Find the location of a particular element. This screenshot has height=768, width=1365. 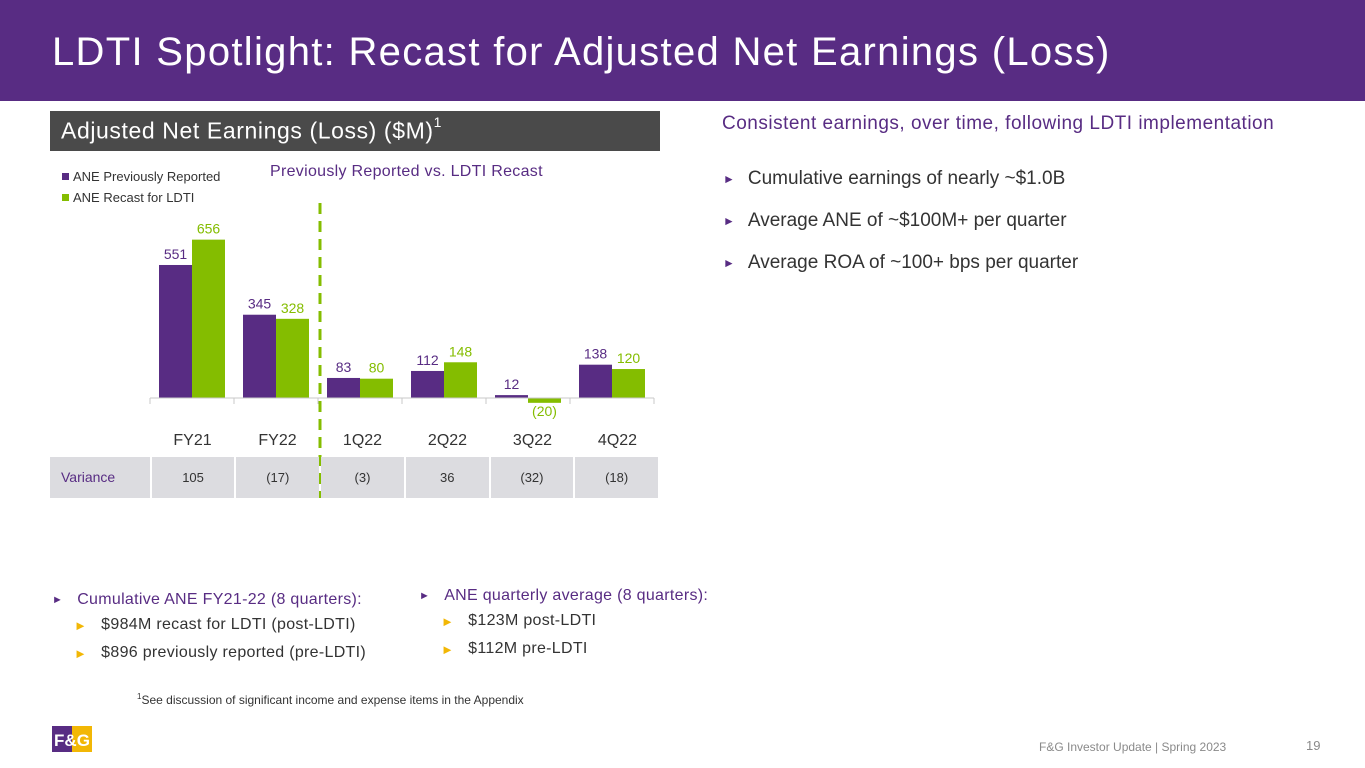

average-ane-item: ► $112M pre-LDTI is located at coordinates (563, 649).